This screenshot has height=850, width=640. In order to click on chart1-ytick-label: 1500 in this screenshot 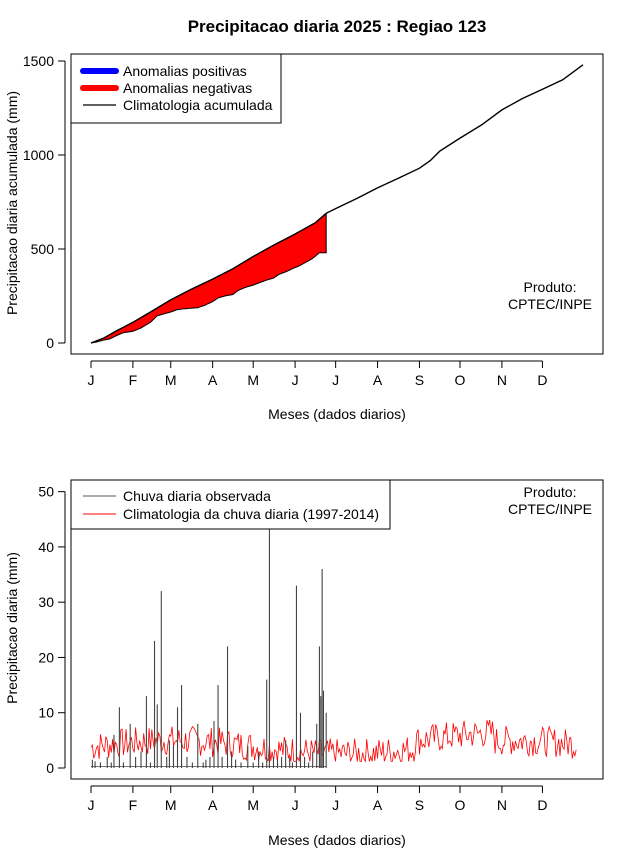, I will do `click(38, 61)`.